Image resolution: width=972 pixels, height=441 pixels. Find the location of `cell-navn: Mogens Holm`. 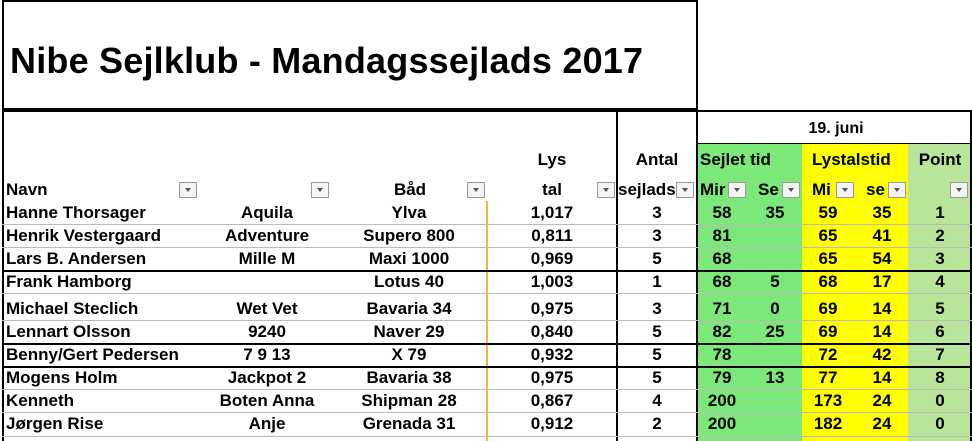

cell-navn: Mogens Holm is located at coordinates (62, 377).